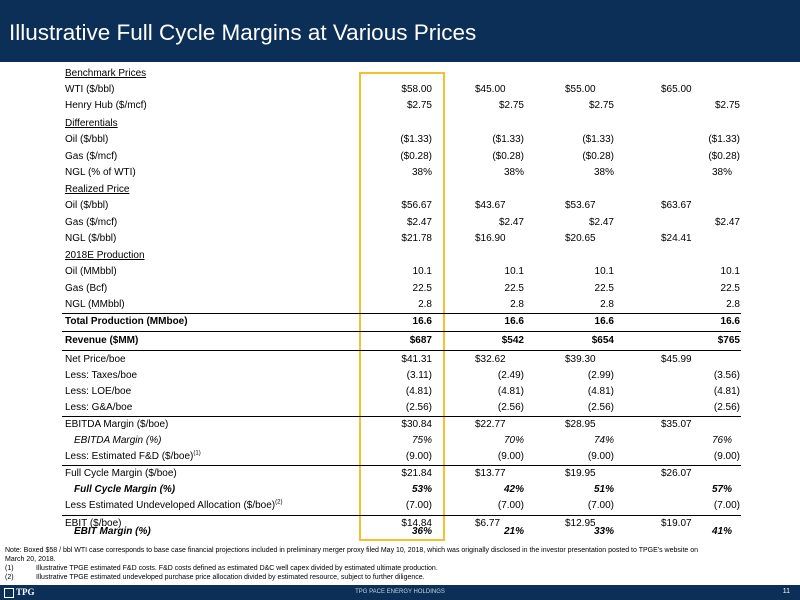 The image size is (800, 600). I want to click on table-row-ebit: EBIT ($/boe) $14.84 $6.77 $12.95 $19.07, so click(378, 523).